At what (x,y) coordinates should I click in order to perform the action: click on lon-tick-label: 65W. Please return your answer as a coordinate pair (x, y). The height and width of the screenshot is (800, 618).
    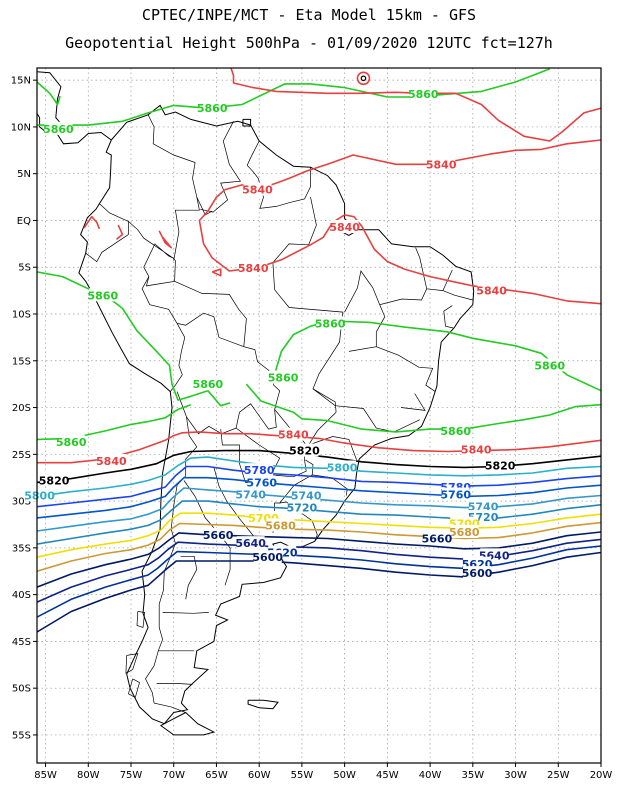
    Looking at the image, I should click on (216, 775).